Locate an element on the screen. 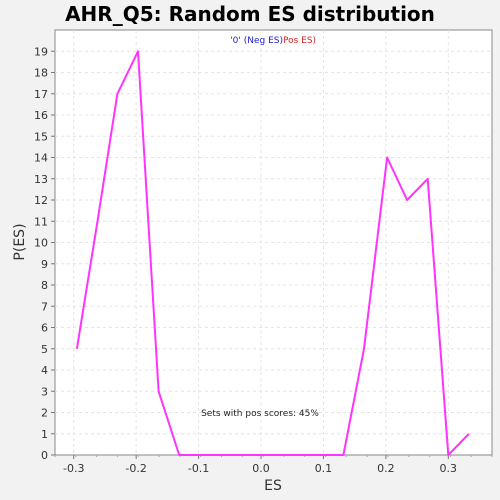  y-tick-label: 1 is located at coordinates (44, 434).